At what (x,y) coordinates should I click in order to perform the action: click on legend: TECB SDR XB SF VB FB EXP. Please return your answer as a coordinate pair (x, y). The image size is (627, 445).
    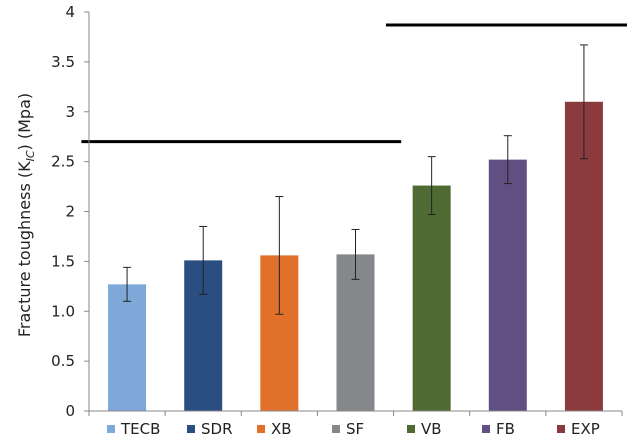
    Looking at the image, I should click on (353, 429).